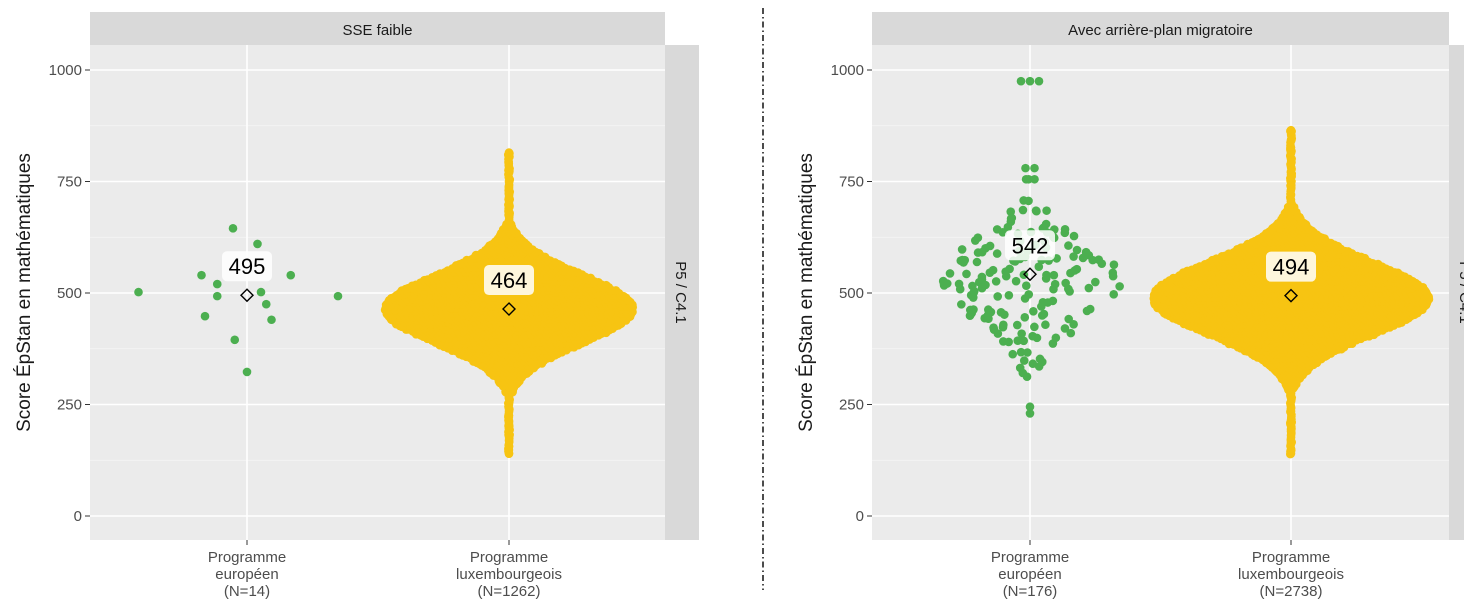 The image size is (1464, 604). I want to click on mean-label: 464, so click(509, 280).